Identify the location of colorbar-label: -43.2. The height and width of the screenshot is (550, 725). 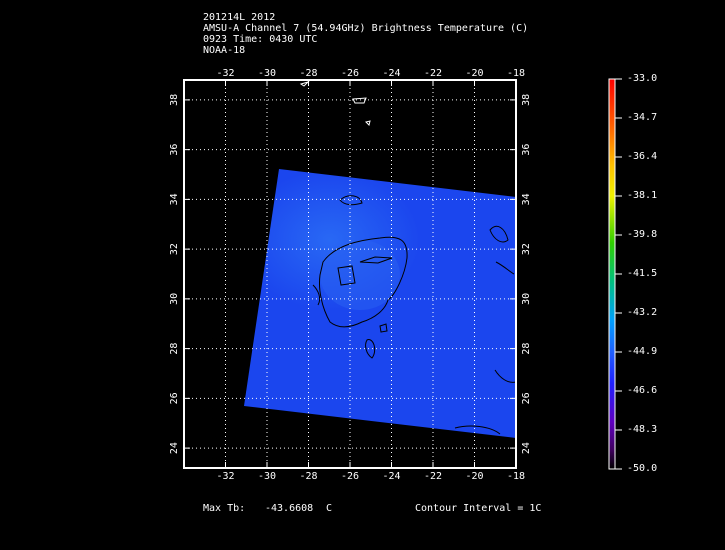
(642, 312).